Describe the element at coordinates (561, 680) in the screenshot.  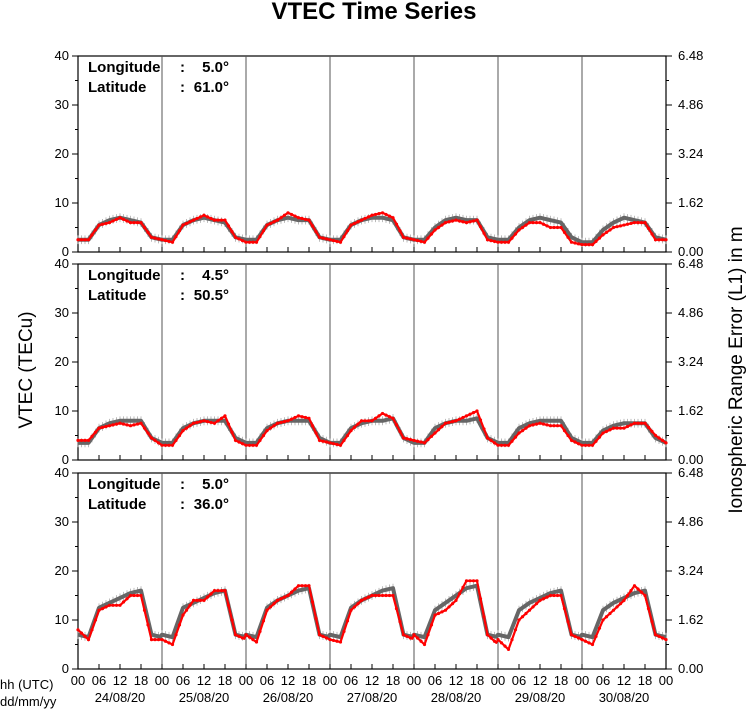
I see `hour-tick-label: 18` at that location.